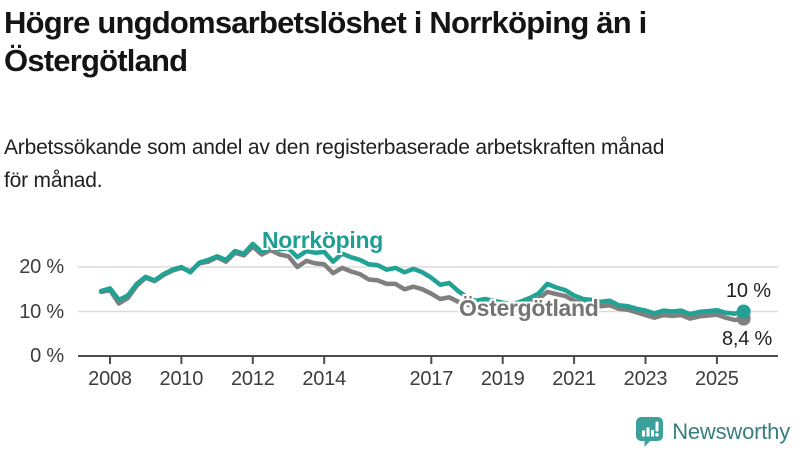  What do you see at coordinates (717, 379) in the screenshot?
I see `x-tick-label-2025: 2025` at bounding box center [717, 379].